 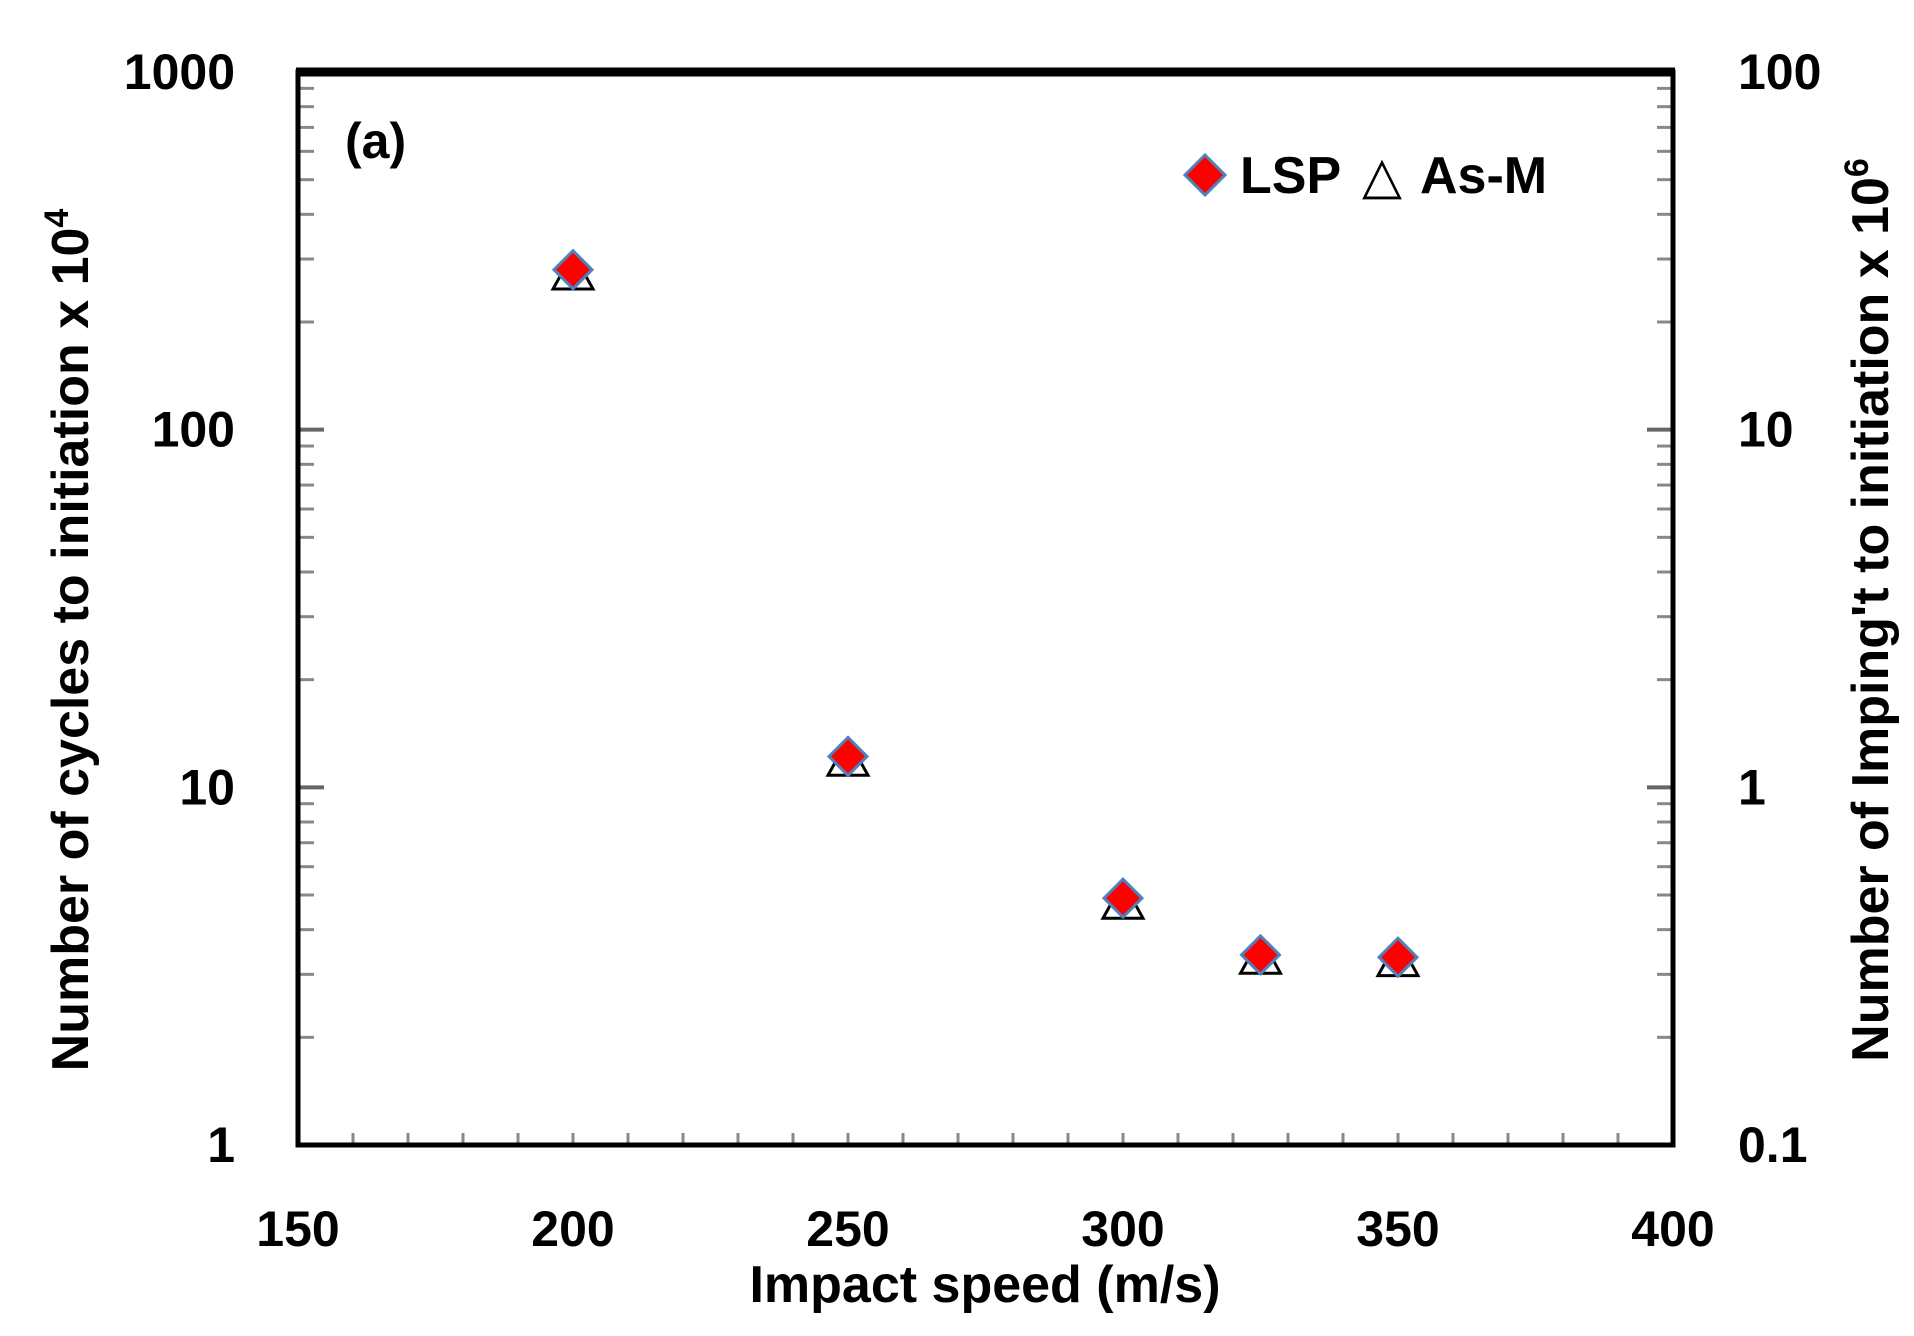 I want to click on y-axis-title-text: Number of cycles to initiation x 10, so click(x=71, y=650).